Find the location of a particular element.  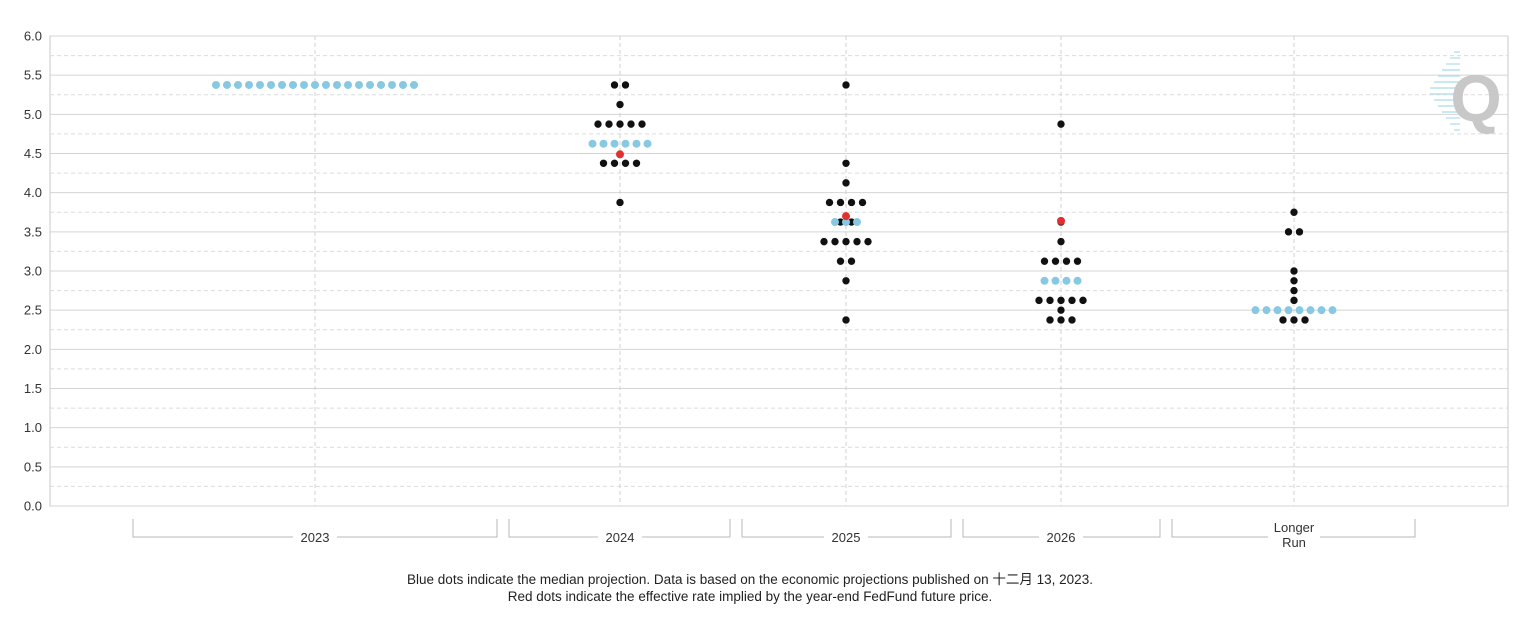

q-logo-icon: Q is located at coordinates (1466, 93).